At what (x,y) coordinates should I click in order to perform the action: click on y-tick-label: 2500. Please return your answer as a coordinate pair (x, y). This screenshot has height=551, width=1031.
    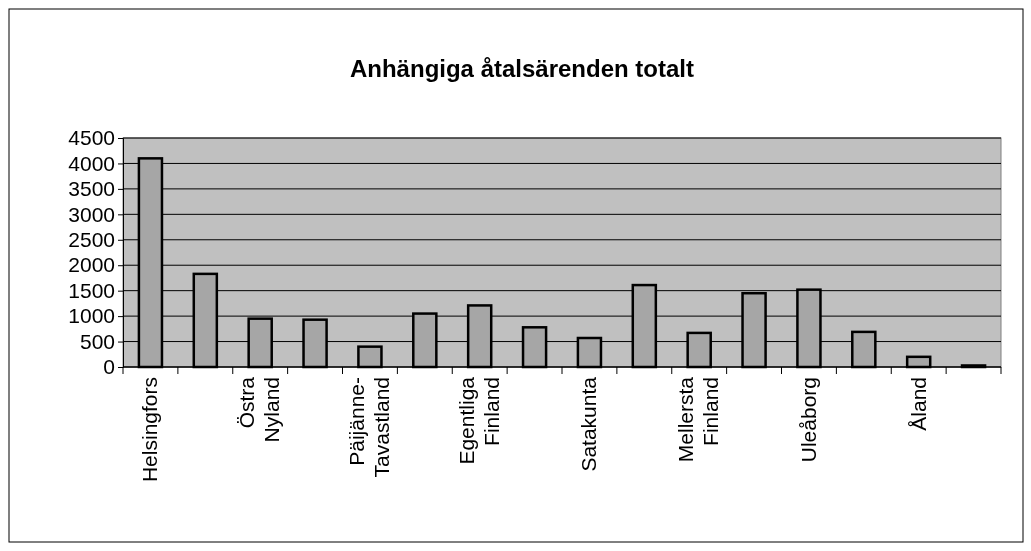
    Looking at the image, I should click on (91, 239).